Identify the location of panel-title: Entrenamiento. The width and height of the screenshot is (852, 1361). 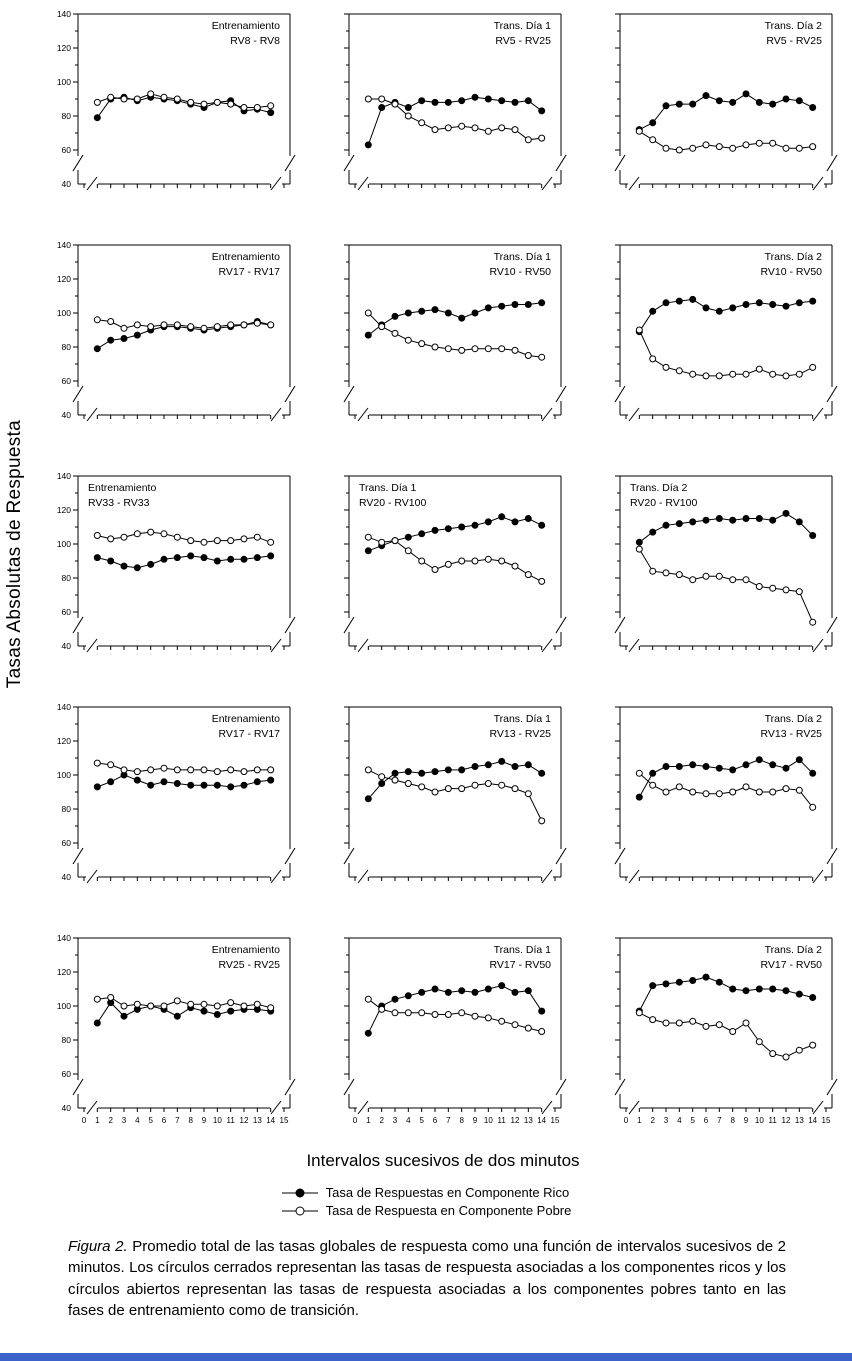
(246, 950).